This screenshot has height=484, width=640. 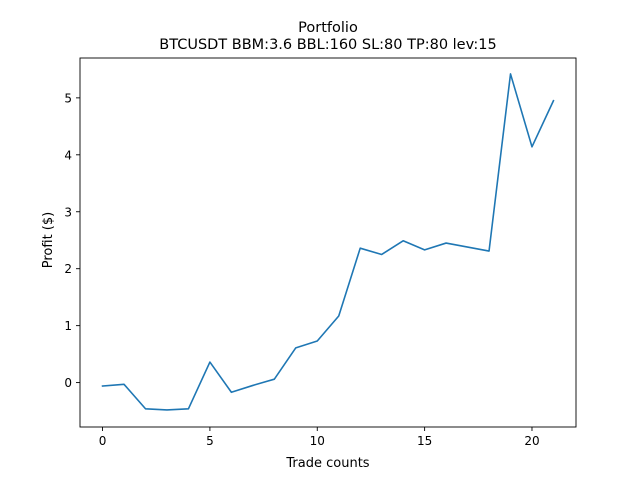 What do you see at coordinates (317, 441) in the screenshot?
I see `x-tick-label: 10` at bounding box center [317, 441].